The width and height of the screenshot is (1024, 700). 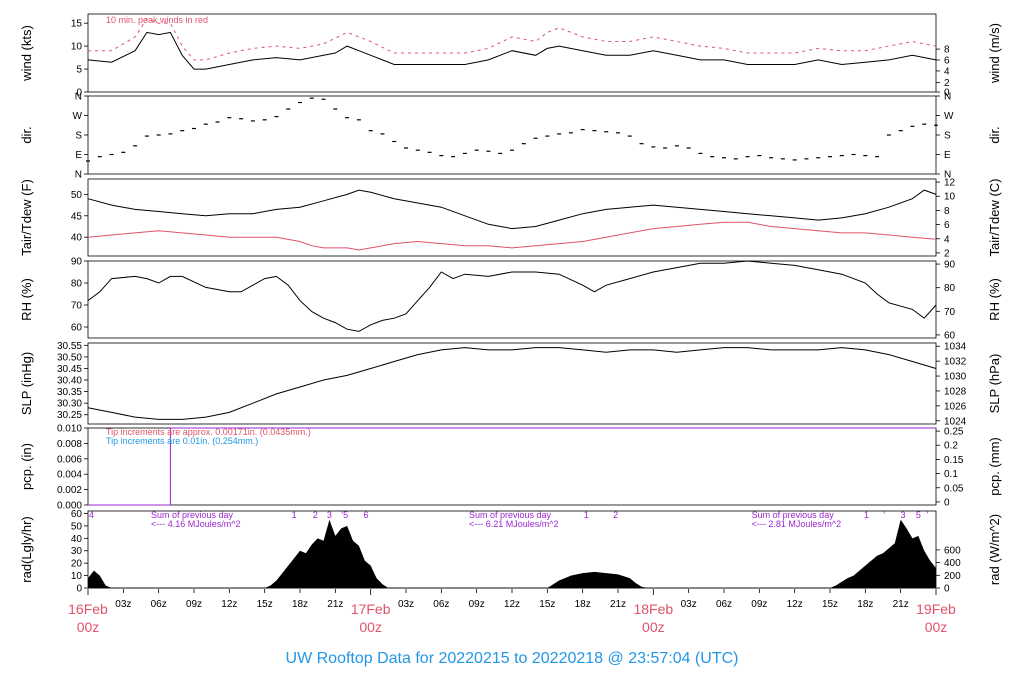 I want to click on series-slp-SLP, so click(x=512, y=383).